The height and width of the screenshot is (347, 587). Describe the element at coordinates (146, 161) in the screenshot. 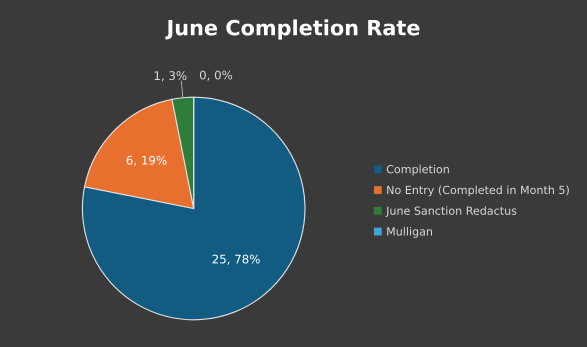

I see `data-label: 6, 19%` at that location.